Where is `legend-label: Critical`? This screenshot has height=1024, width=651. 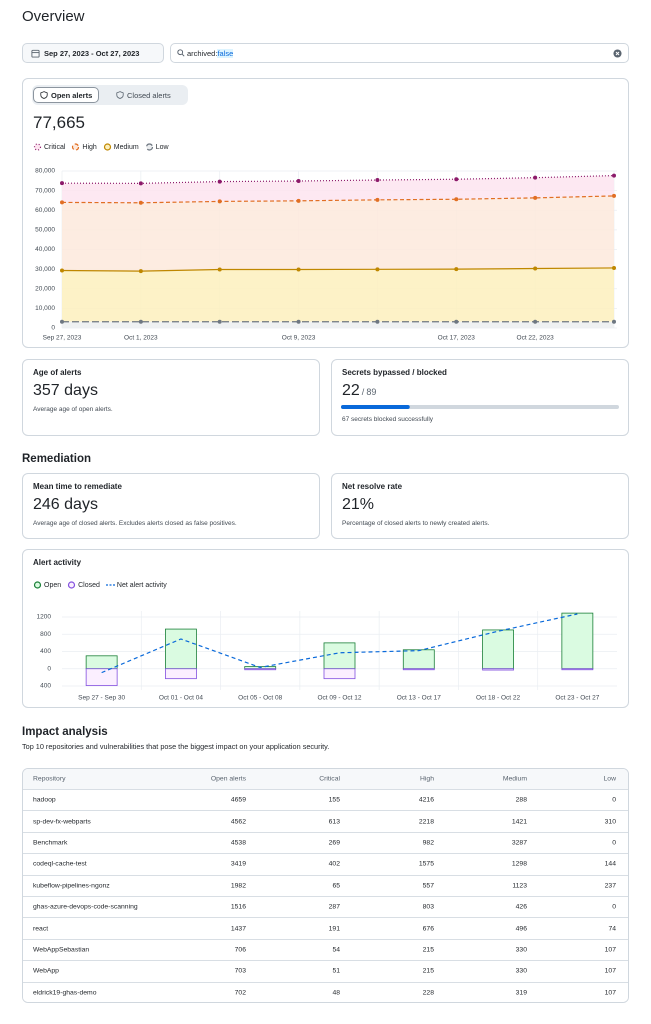 legend-label: Critical is located at coordinates (55, 147).